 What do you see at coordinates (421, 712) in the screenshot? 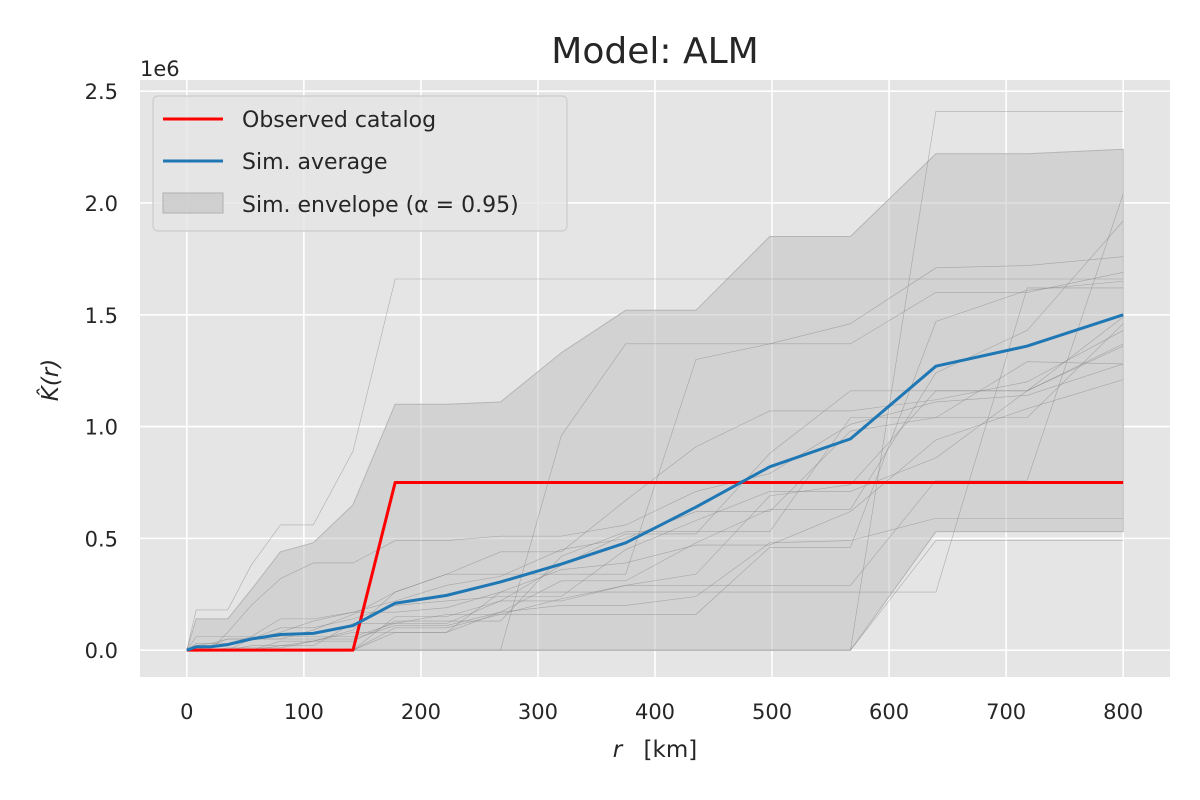
I see `x-tick-label-200: 200` at bounding box center [421, 712].